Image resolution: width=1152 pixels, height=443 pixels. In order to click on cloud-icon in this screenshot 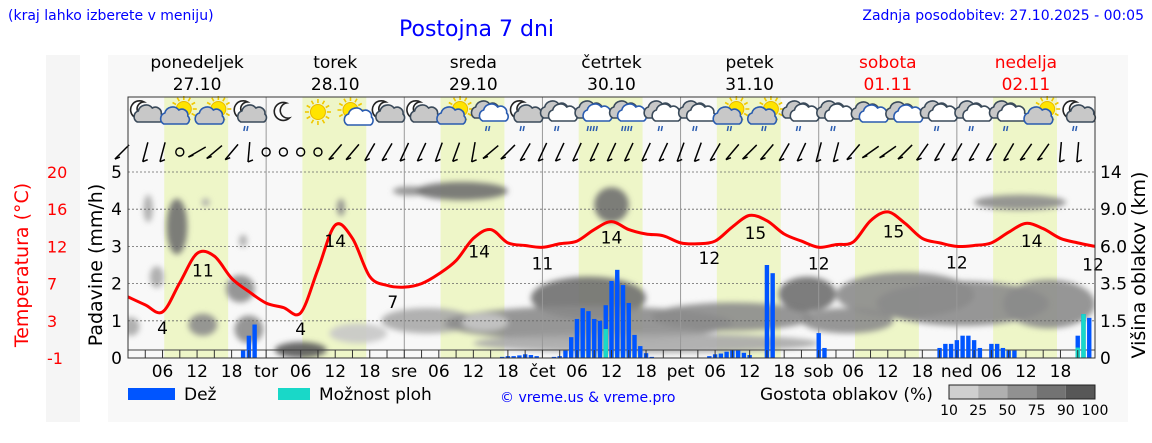, I will do `click(209, 115)`.